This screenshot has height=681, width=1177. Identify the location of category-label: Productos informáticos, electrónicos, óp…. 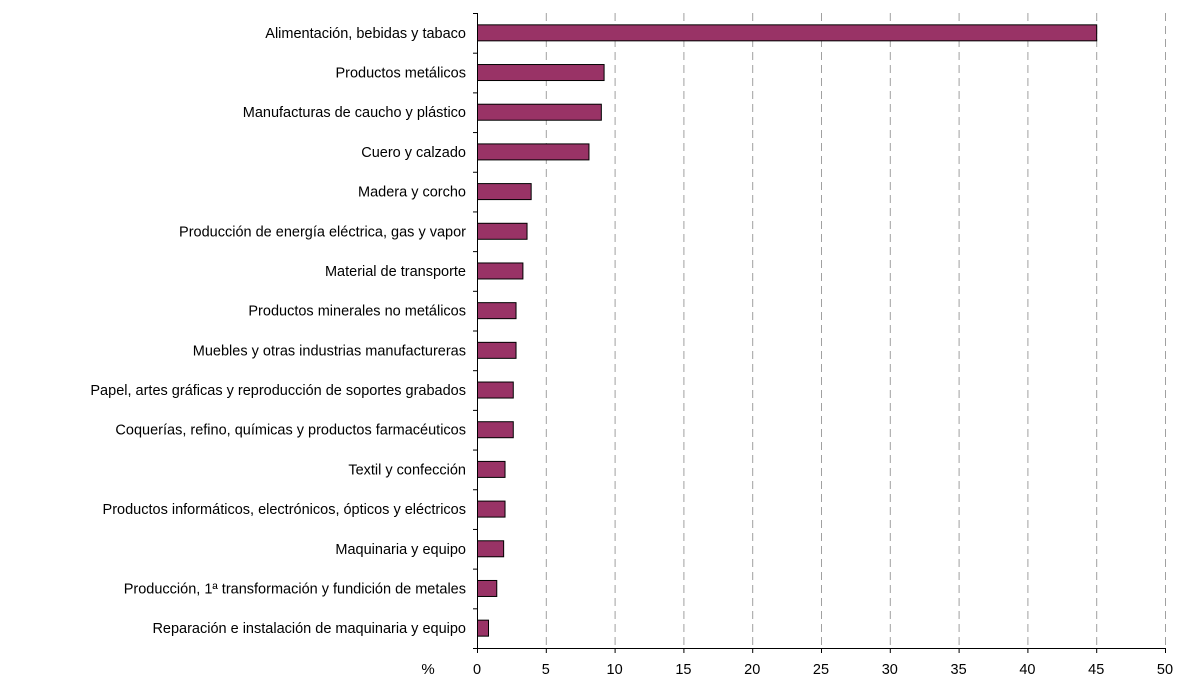
(284, 510).